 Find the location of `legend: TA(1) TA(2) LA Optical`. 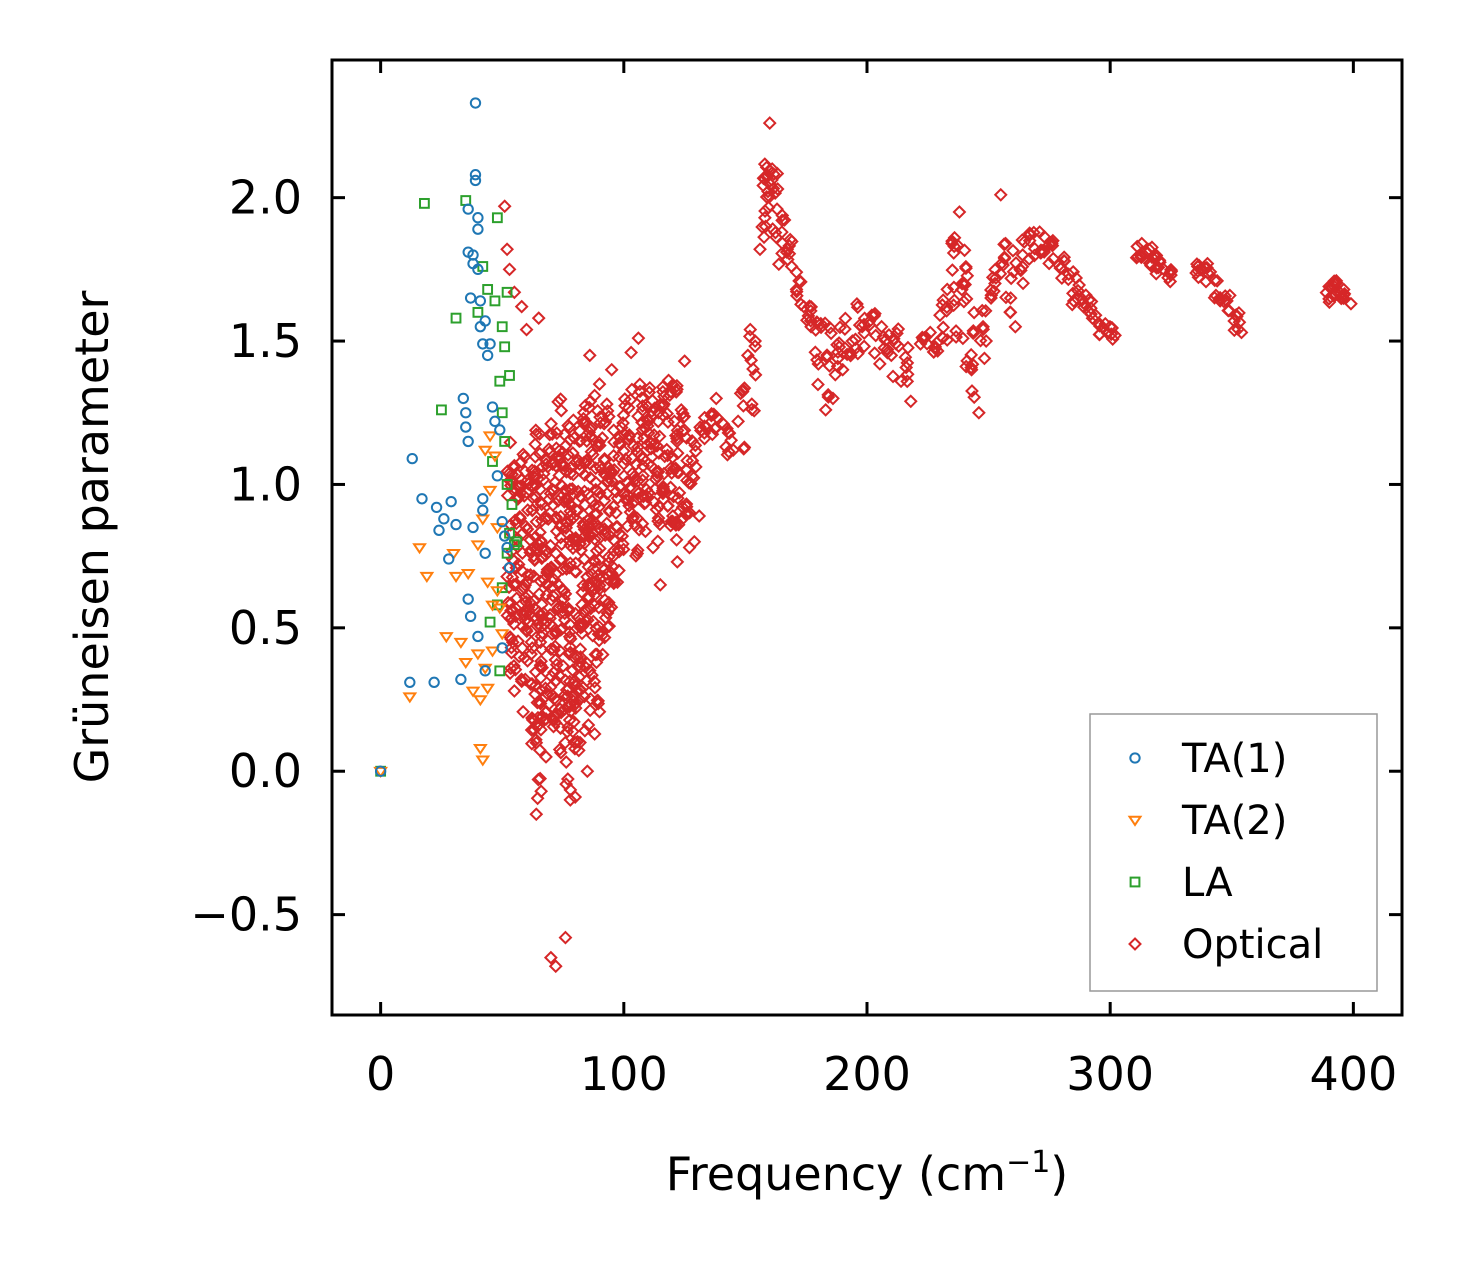

legend: TA(1) TA(2) LA Optical is located at coordinates (1233, 852).